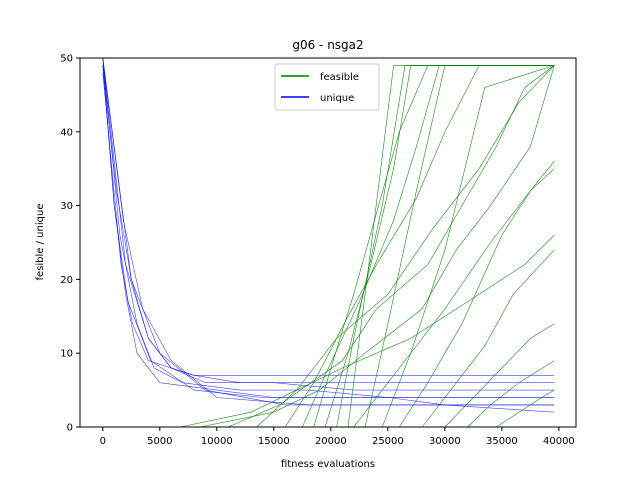 Image resolution: width=640 pixels, height=480 pixels. Describe the element at coordinates (66, 59) in the screenshot. I see `y-tick-label: 50` at that location.